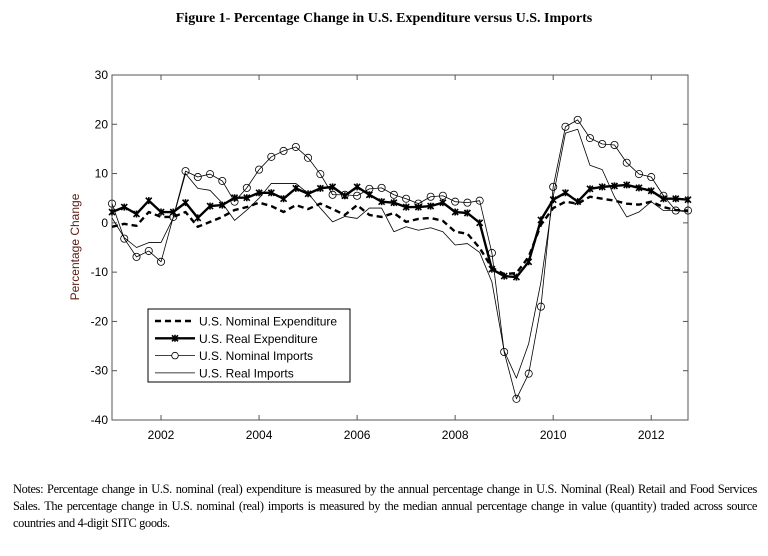  What do you see at coordinates (102, 124) in the screenshot?
I see `y-tick-label: 20` at bounding box center [102, 124].